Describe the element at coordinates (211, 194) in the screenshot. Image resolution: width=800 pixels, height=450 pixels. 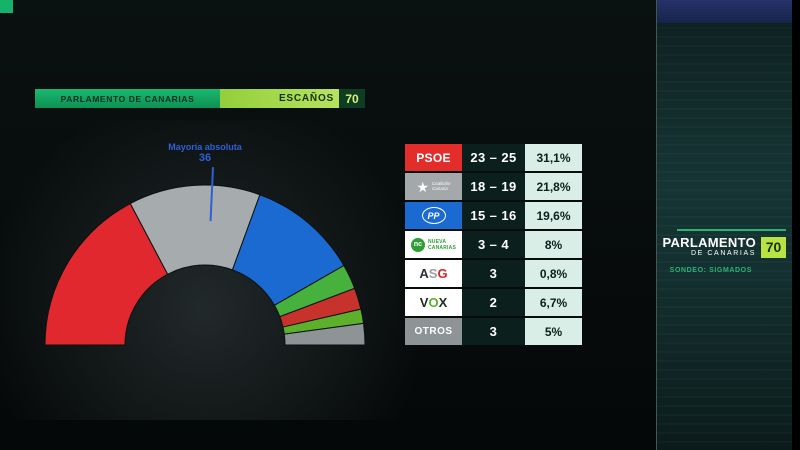
I see `majority-marker-line` at that location.